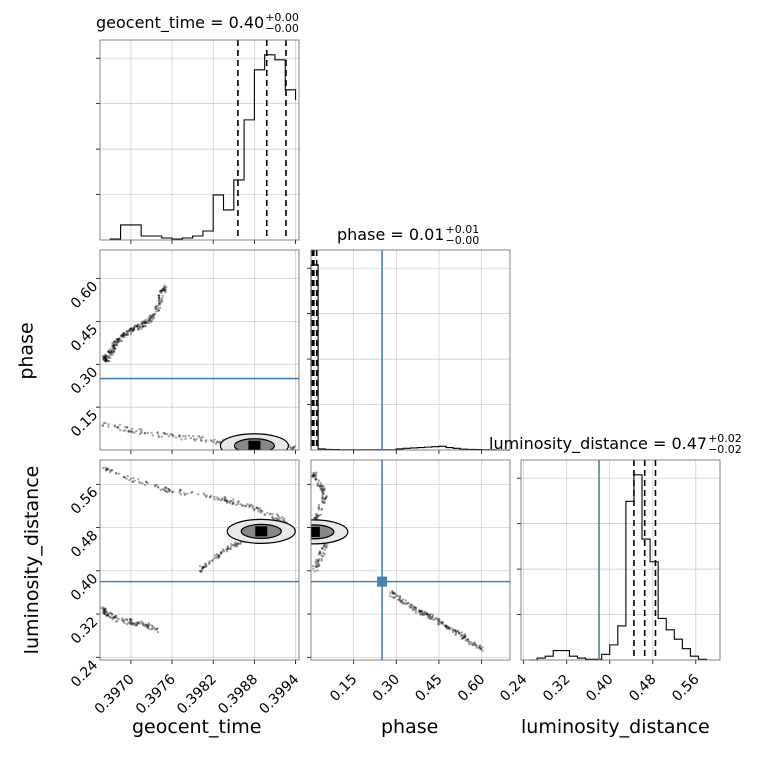  What do you see at coordinates (410, 727) in the screenshot?
I see `xlabel-phase: phase` at bounding box center [410, 727].